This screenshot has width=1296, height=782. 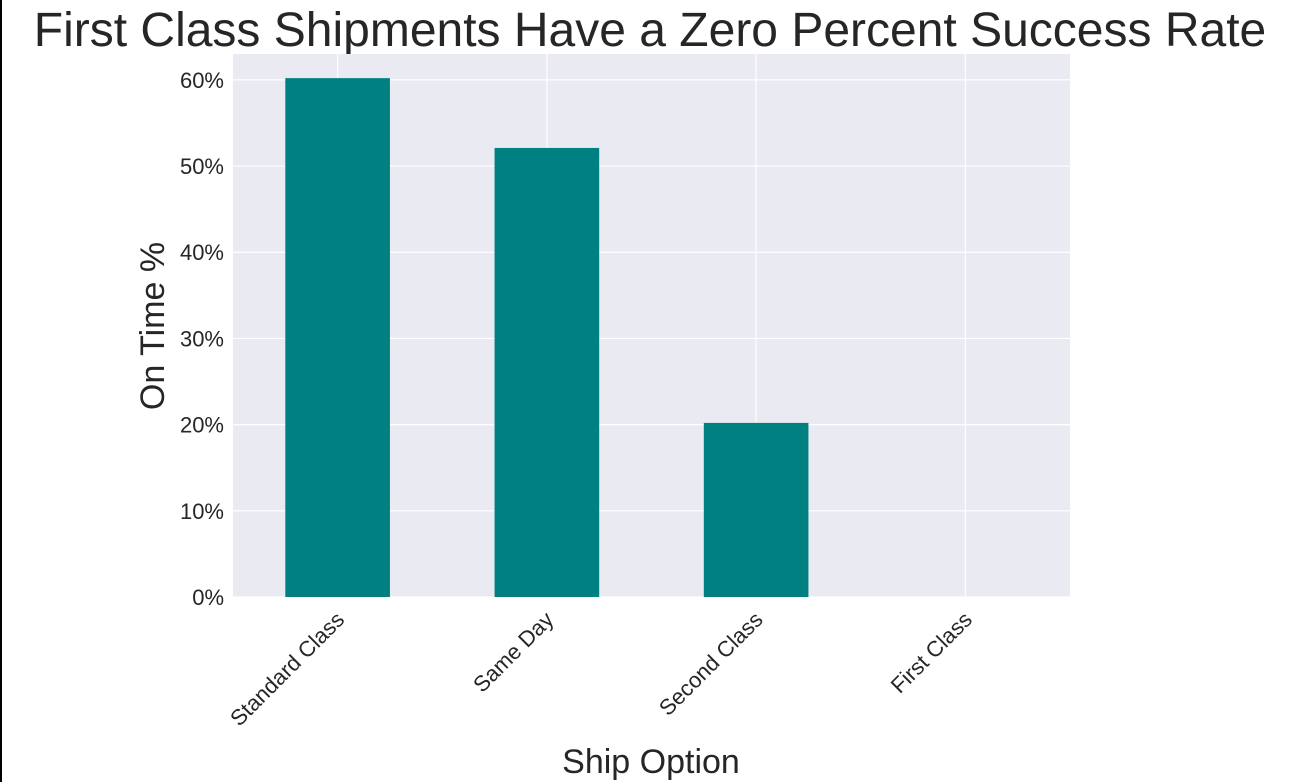 I want to click on bar-same-day, so click(x=547, y=372).